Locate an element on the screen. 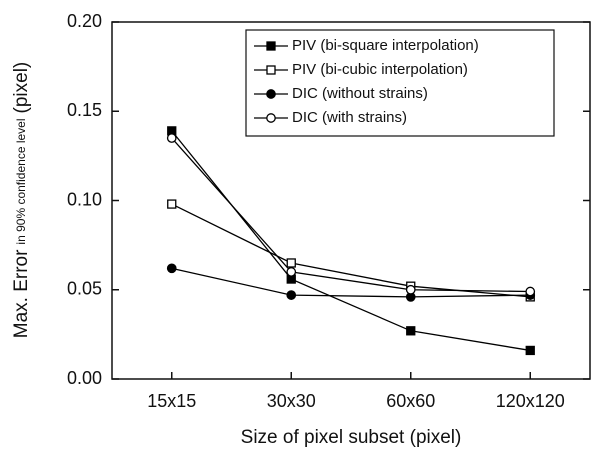  legend-box is located at coordinates (400, 83).